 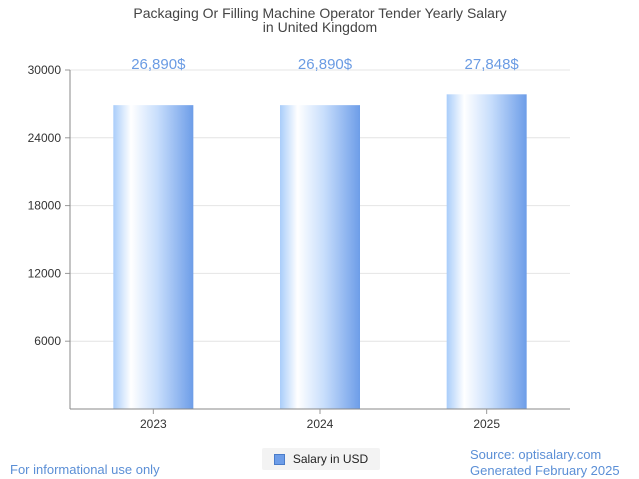 What do you see at coordinates (45, 273) in the screenshot?
I see `y-tick-label: 12000` at bounding box center [45, 273].